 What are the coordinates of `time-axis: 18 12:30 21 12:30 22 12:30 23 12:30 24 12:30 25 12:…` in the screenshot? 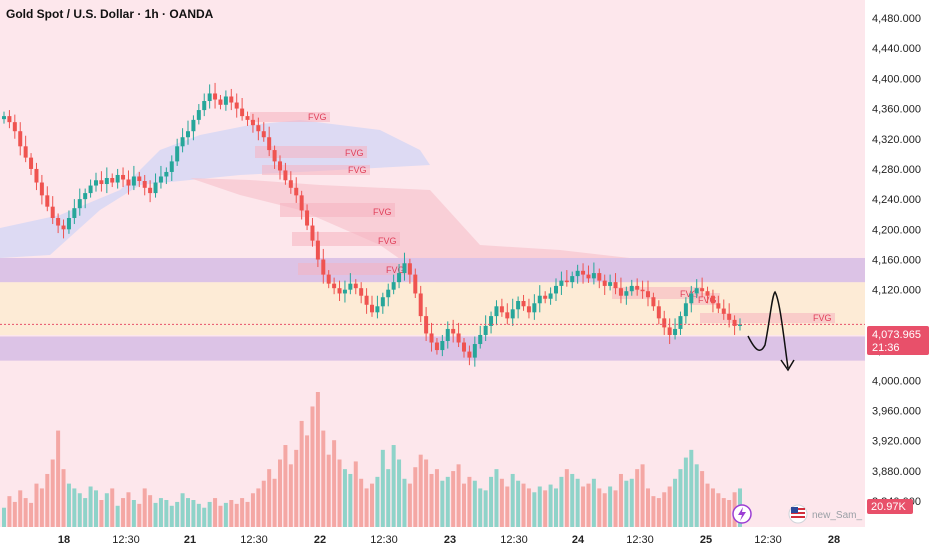 It's located at (449, 540).